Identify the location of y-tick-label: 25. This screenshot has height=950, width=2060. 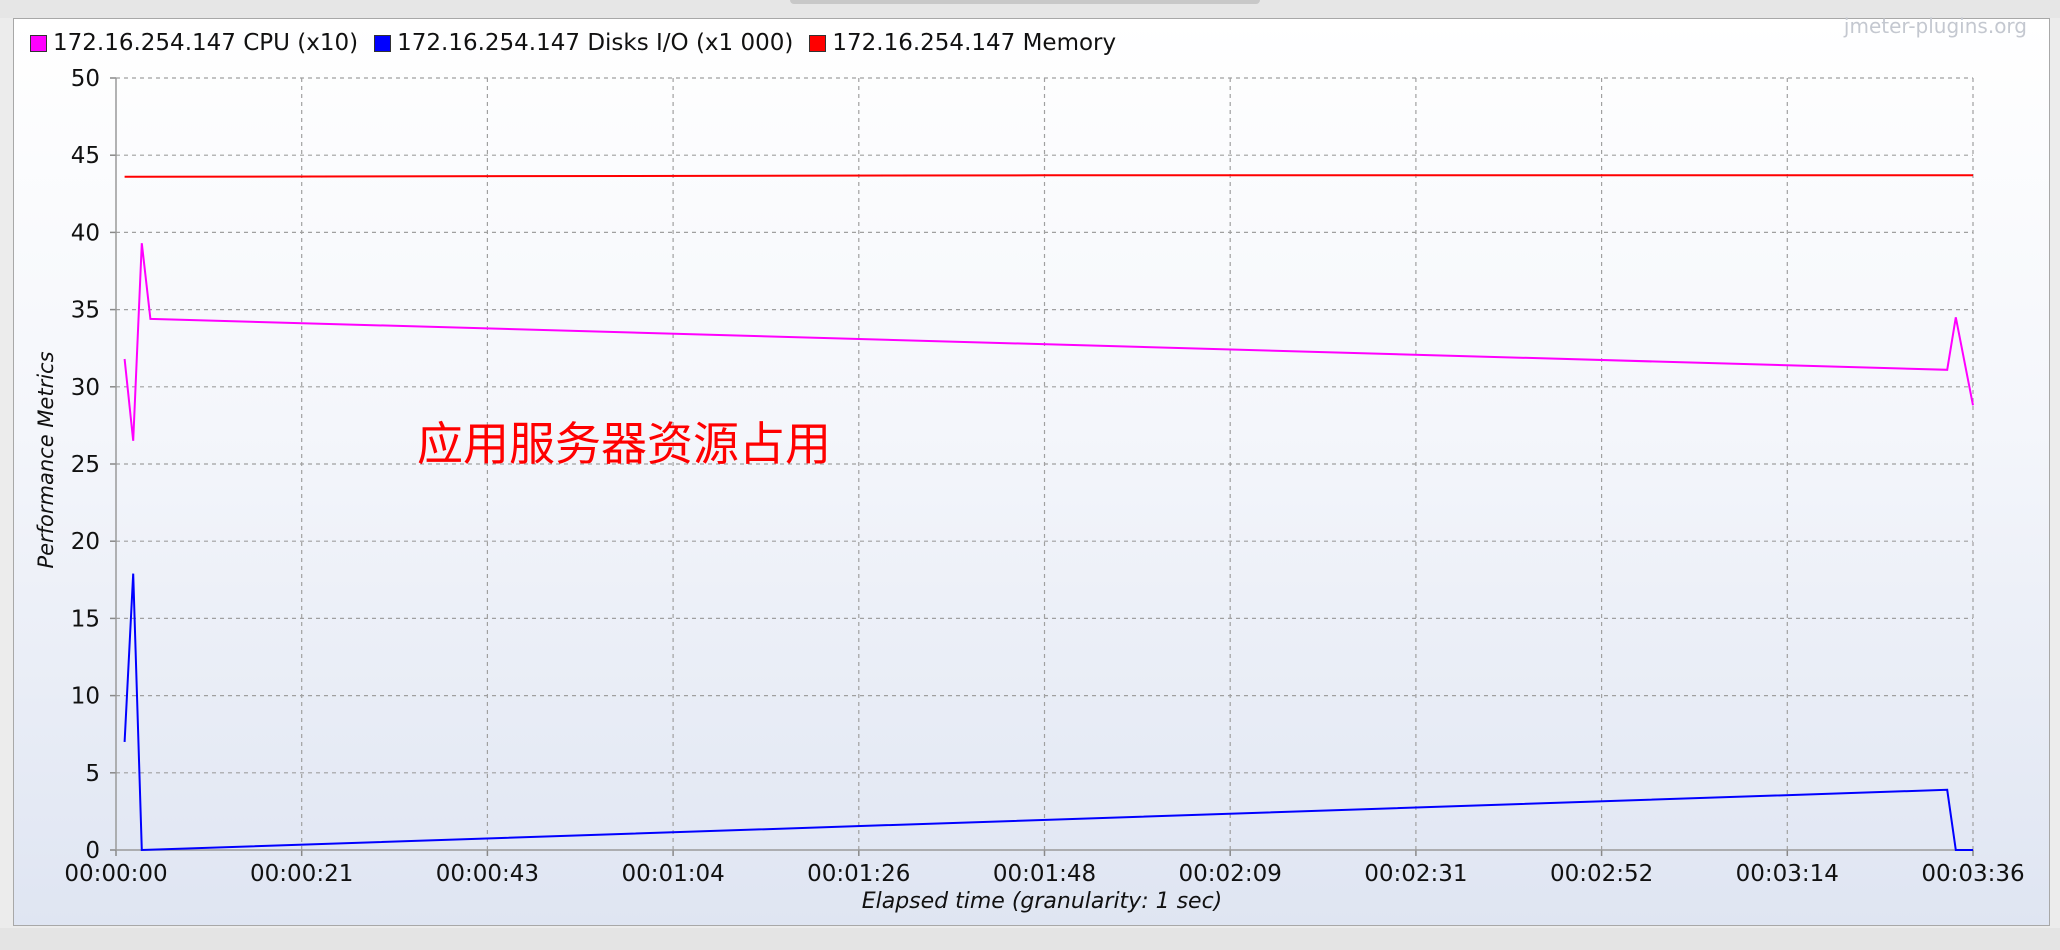
(85, 465).